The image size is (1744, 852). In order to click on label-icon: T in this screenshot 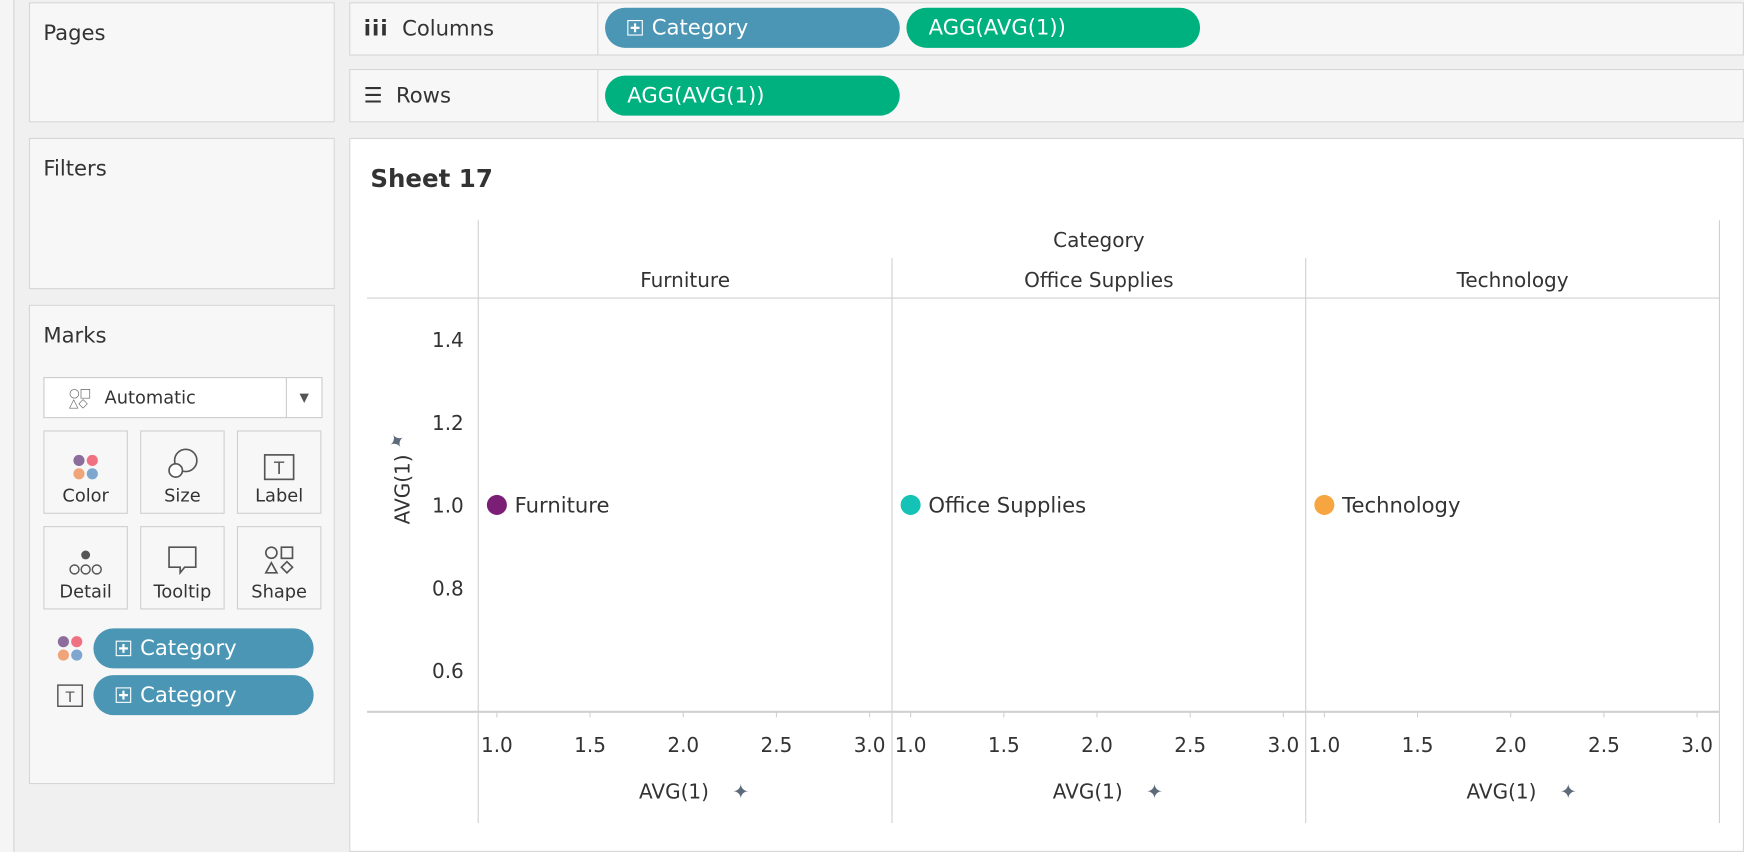, I will do `click(71, 698)`.